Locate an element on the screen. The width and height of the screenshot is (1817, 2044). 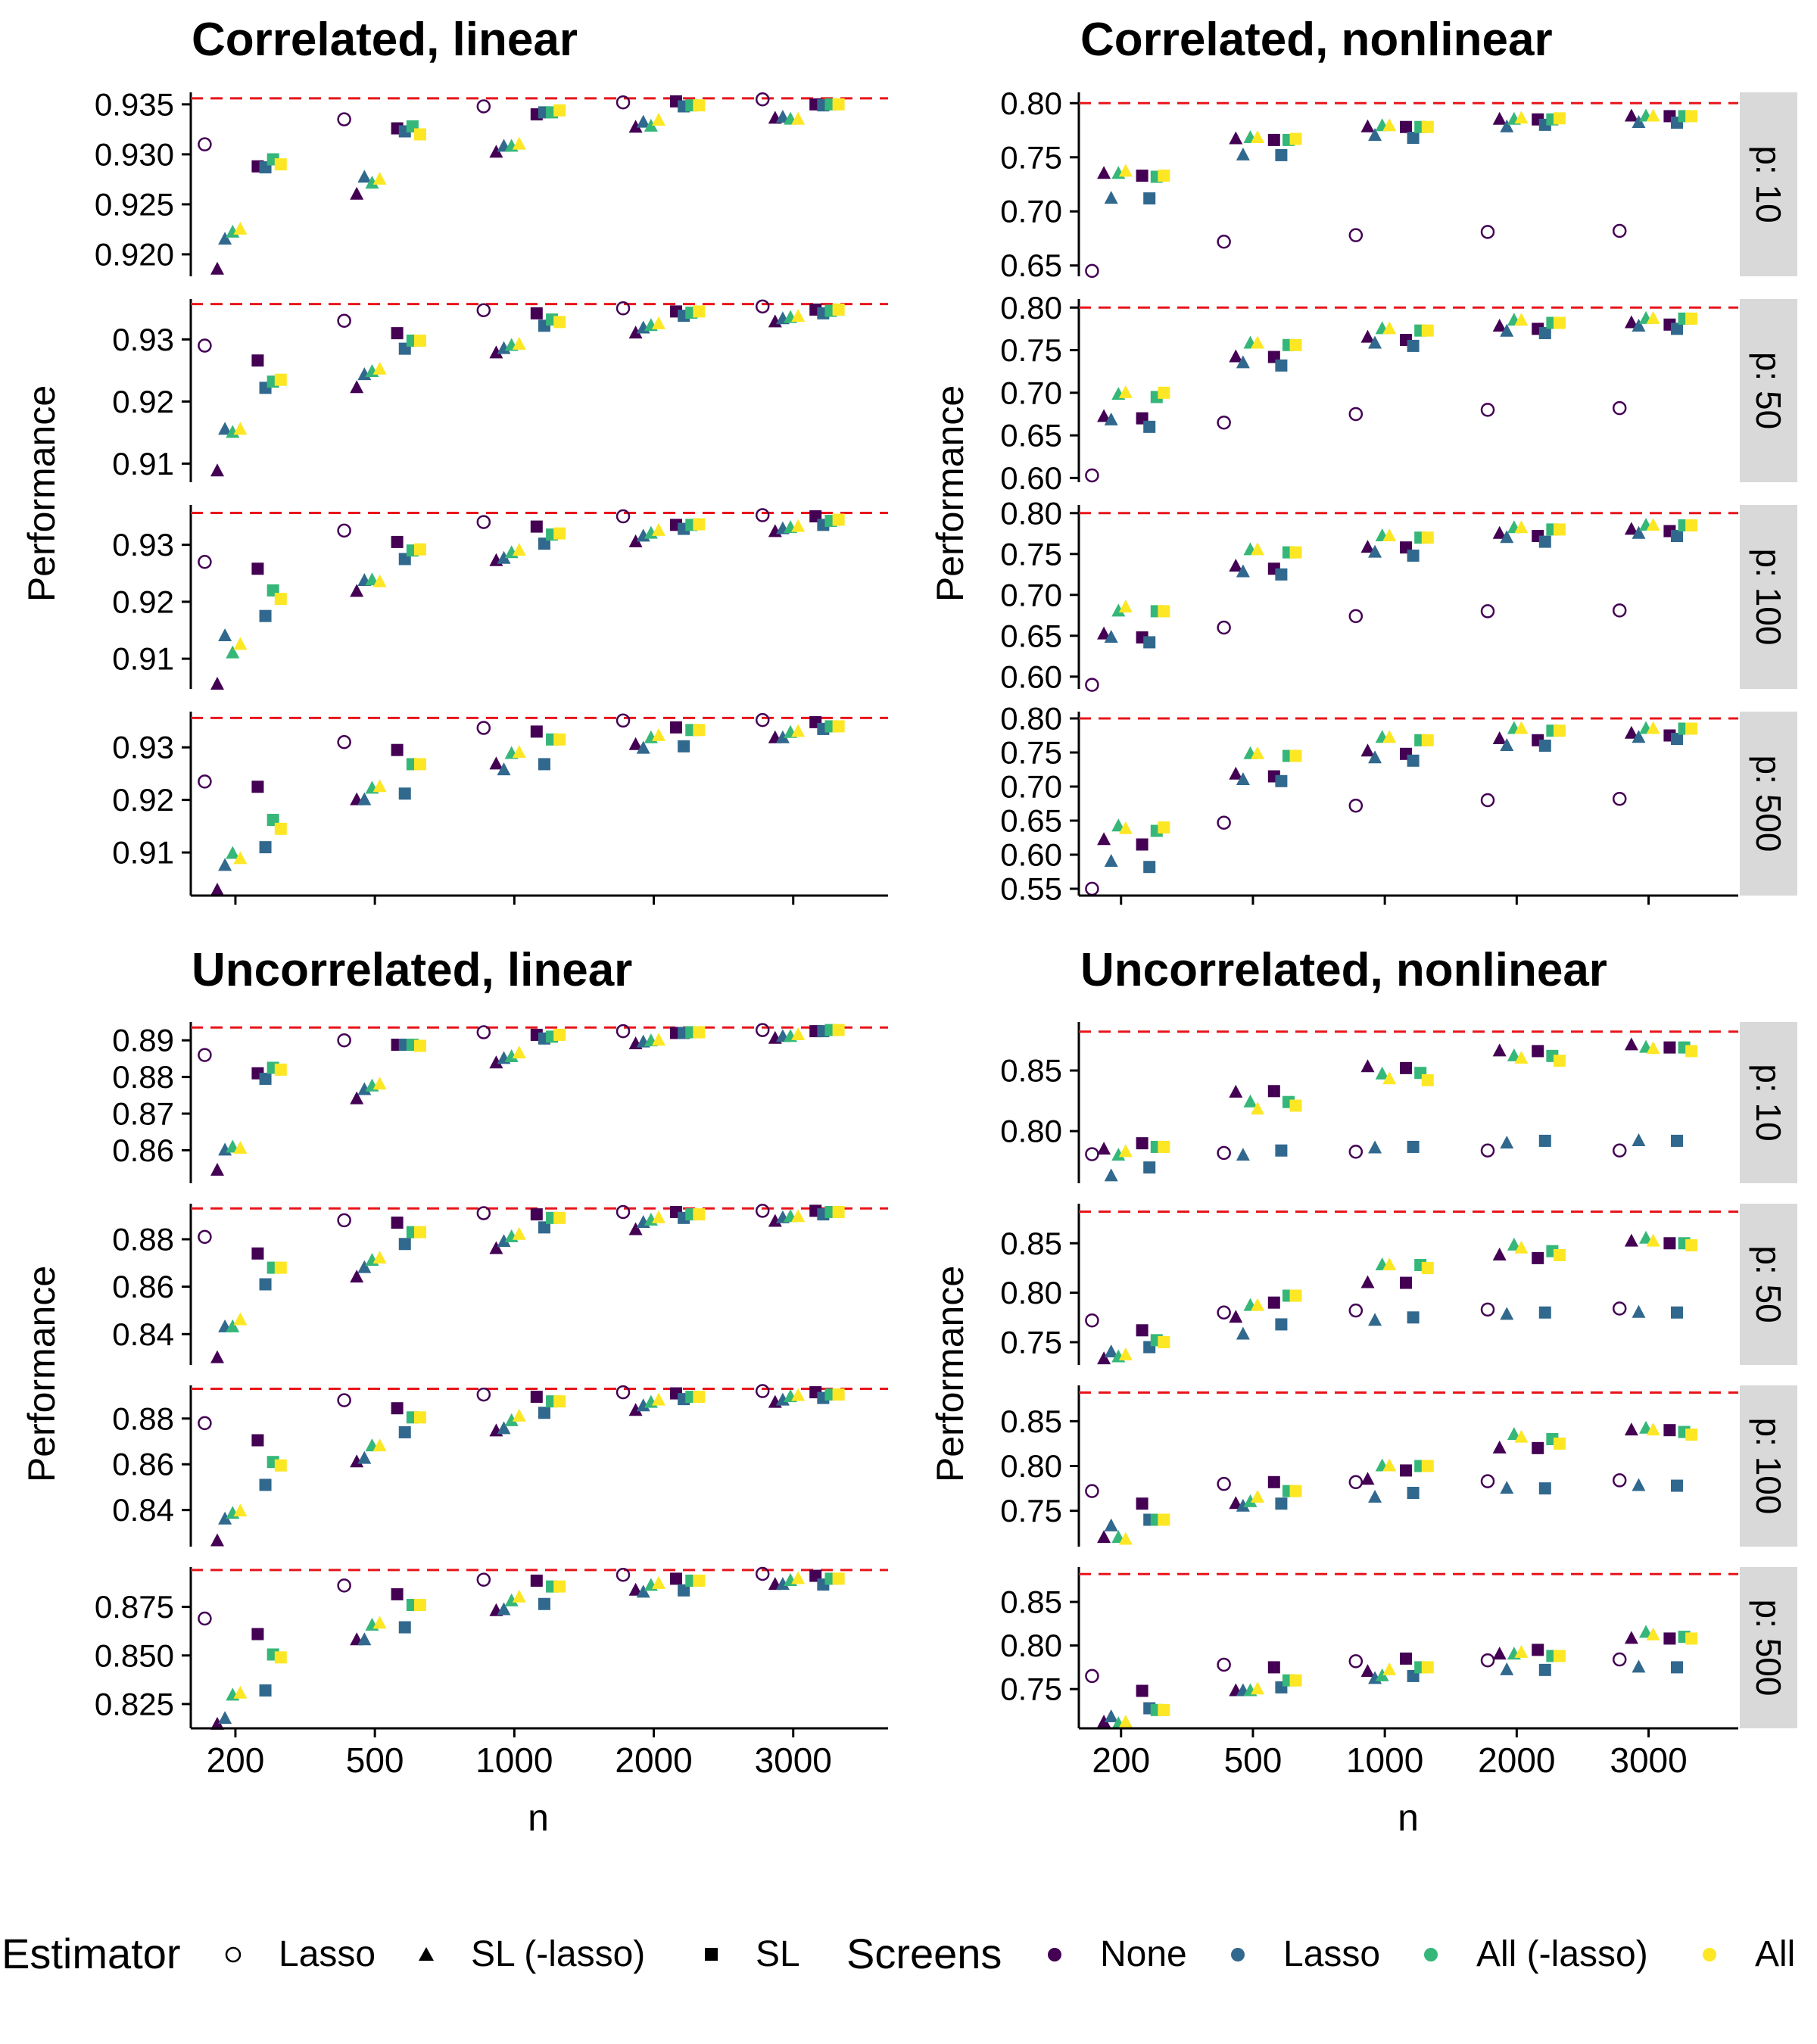
legend-screen-all: All is located at coordinates (1775, 1954).